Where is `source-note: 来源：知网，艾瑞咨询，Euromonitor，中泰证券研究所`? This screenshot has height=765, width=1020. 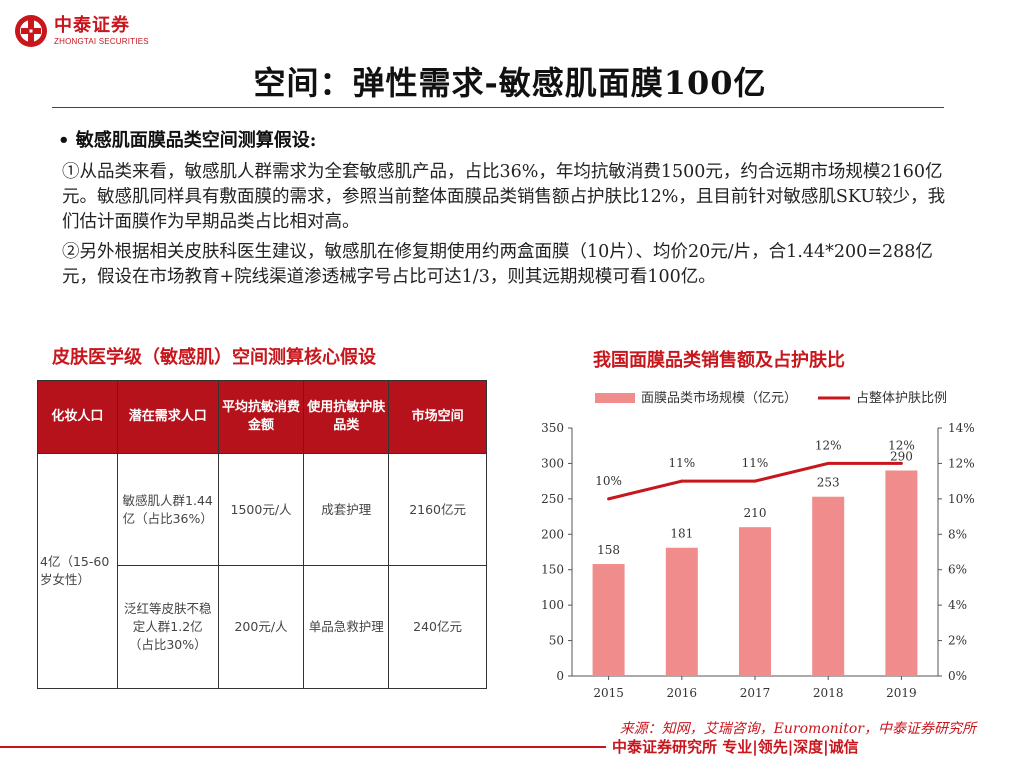
source-note: 来源：知网，艾瑞咨询，Euromonitor，中泰证券研究所 is located at coordinates (797, 729).